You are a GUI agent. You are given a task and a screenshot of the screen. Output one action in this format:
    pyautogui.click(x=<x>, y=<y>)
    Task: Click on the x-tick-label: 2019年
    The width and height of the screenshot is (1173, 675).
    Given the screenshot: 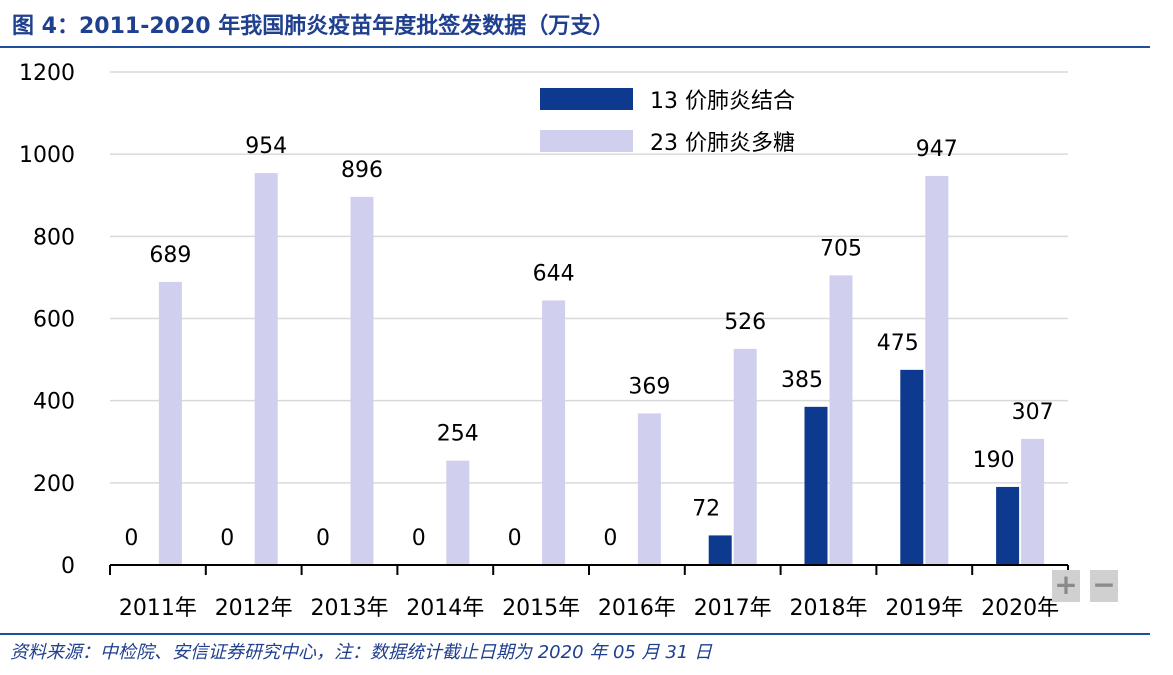 What is the action you would take?
    pyautogui.click(x=924, y=608)
    